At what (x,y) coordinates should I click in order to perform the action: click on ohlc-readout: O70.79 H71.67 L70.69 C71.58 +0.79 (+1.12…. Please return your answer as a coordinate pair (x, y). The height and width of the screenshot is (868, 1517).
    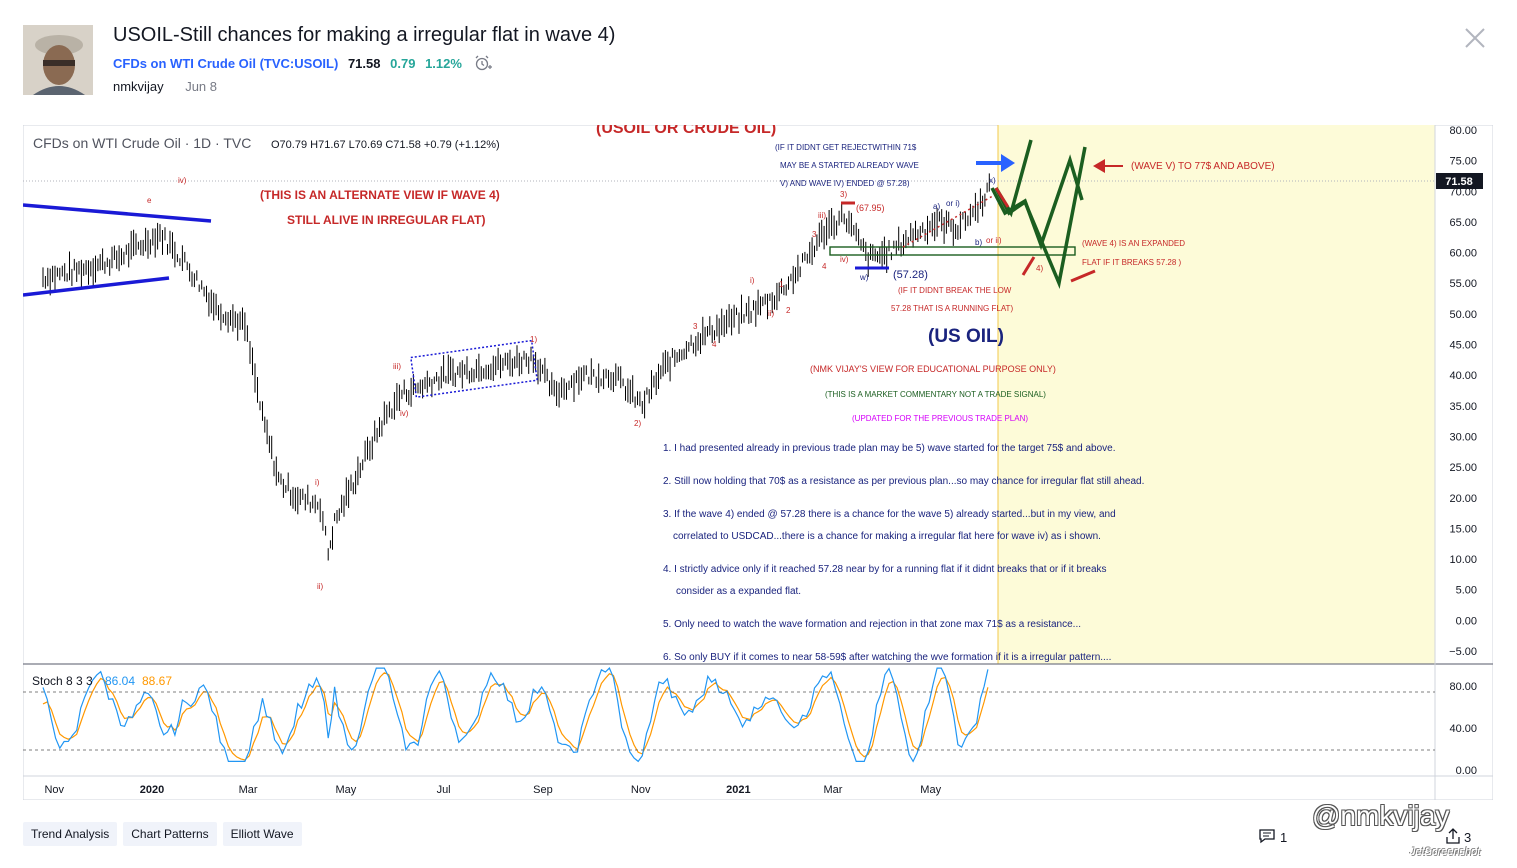
    Looking at the image, I should click on (385, 145).